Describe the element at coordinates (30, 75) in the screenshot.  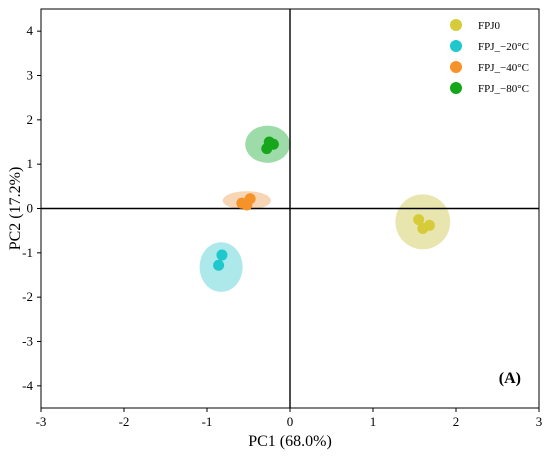
I see `y-tick-label: 3` at that location.